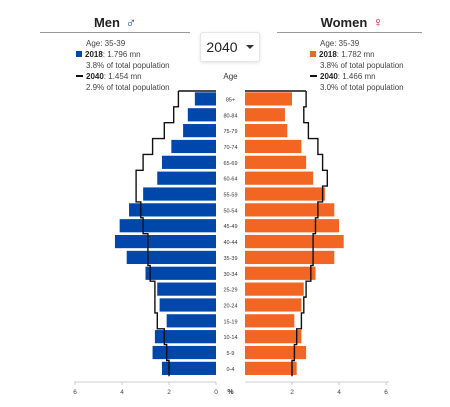 The height and width of the screenshot is (407, 450). I want to click on women-2018-row: 2018: 1.782 mn, so click(357, 54).